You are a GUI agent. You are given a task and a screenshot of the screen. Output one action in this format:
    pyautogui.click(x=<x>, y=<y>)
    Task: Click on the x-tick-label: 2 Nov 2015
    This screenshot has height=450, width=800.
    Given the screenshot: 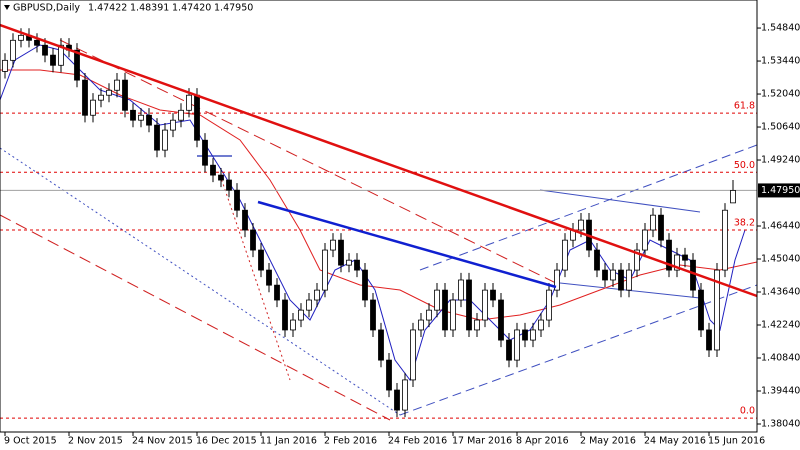 What is the action you would take?
    pyautogui.click(x=95, y=441)
    